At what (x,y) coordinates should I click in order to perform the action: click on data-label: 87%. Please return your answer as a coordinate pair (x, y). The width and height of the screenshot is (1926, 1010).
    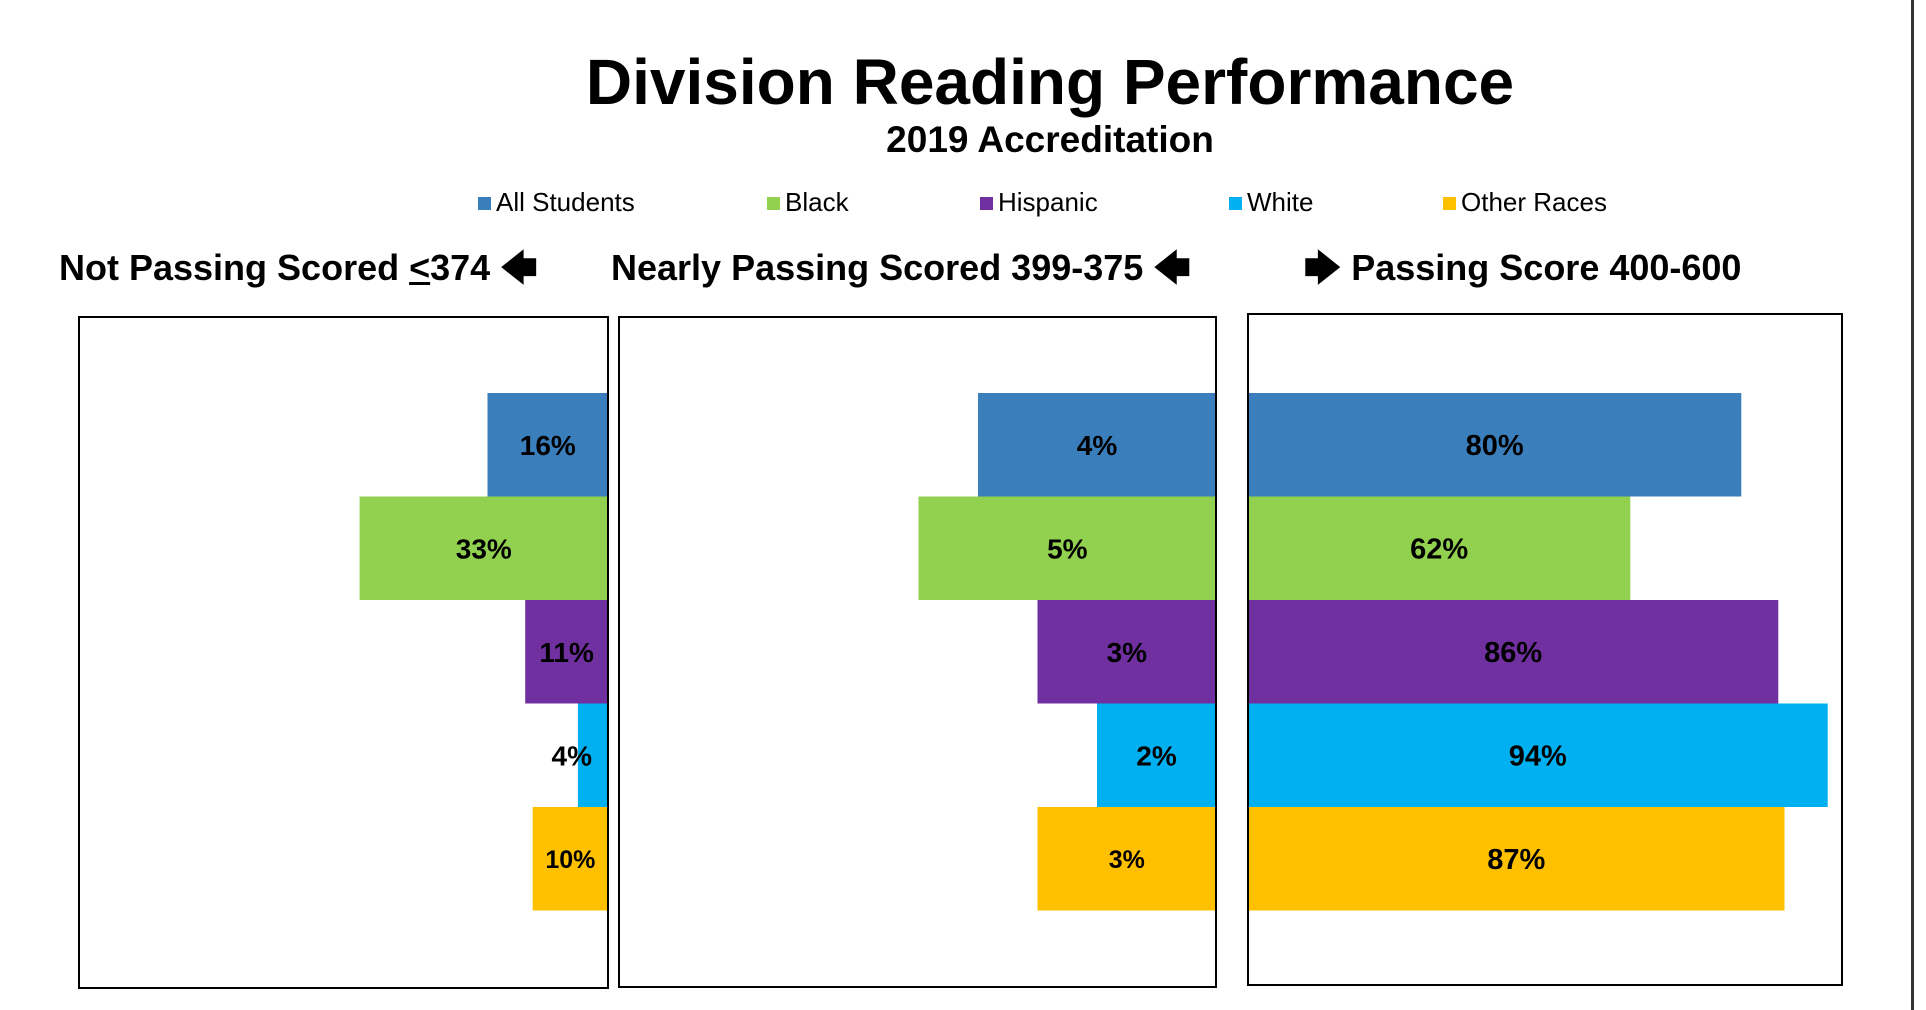
    Looking at the image, I should click on (1516, 860).